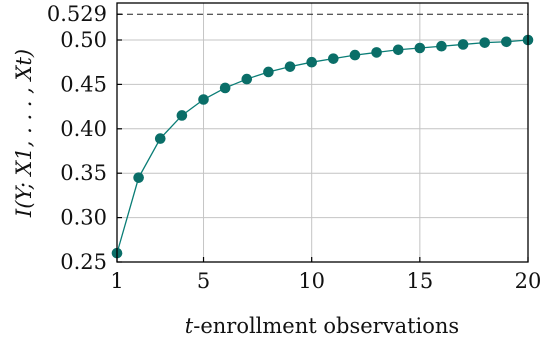  Describe the element at coordinates (83, 173) in the screenshot. I see `y-tick-label: 0.35` at that location.